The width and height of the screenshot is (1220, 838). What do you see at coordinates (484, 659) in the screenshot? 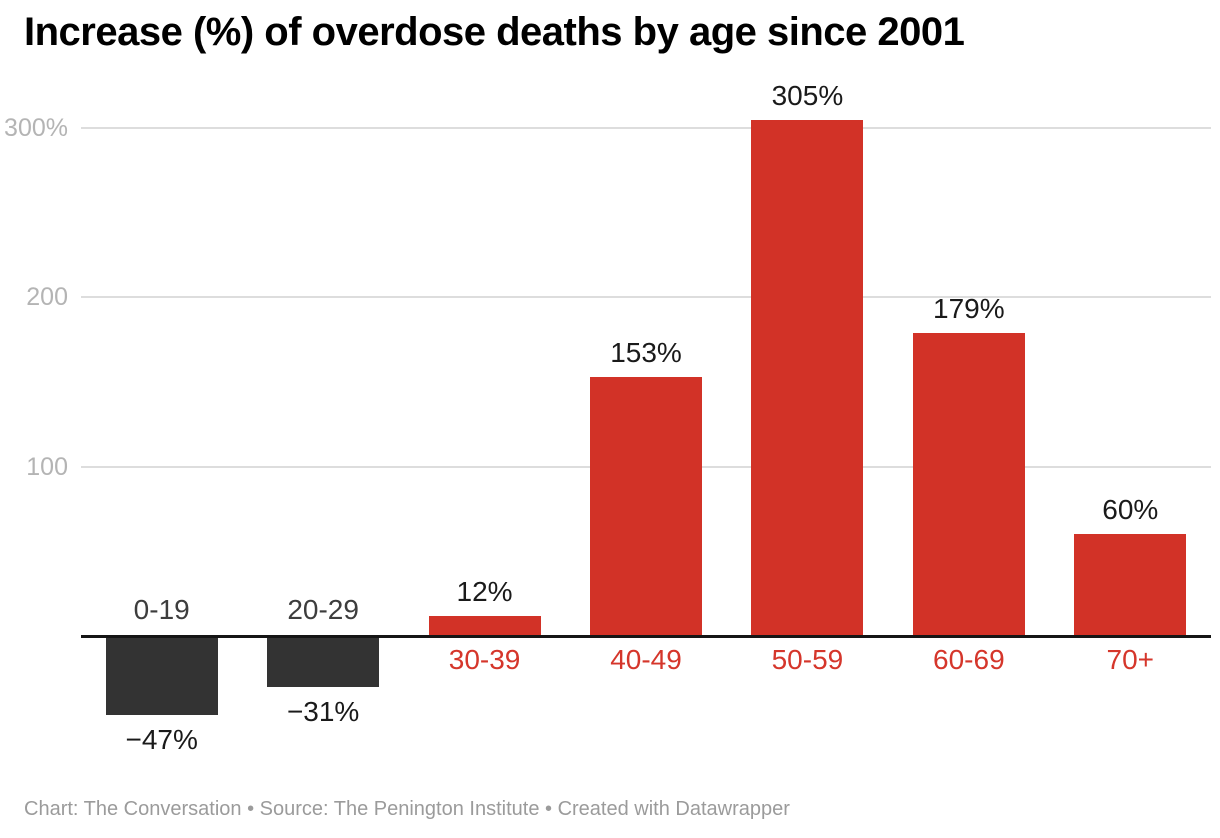
I see `category-label-30-39: 30-39` at bounding box center [484, 659].